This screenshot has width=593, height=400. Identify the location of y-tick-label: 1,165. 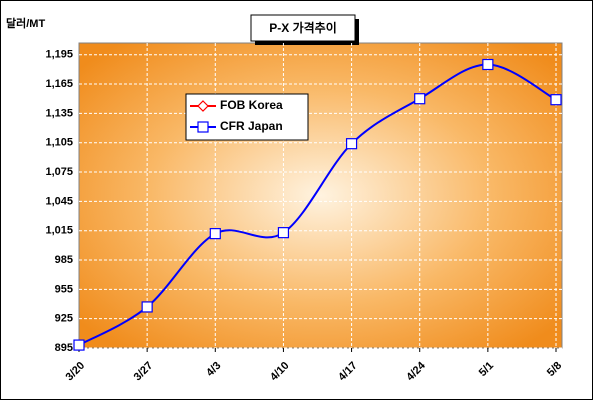
(59, 84).